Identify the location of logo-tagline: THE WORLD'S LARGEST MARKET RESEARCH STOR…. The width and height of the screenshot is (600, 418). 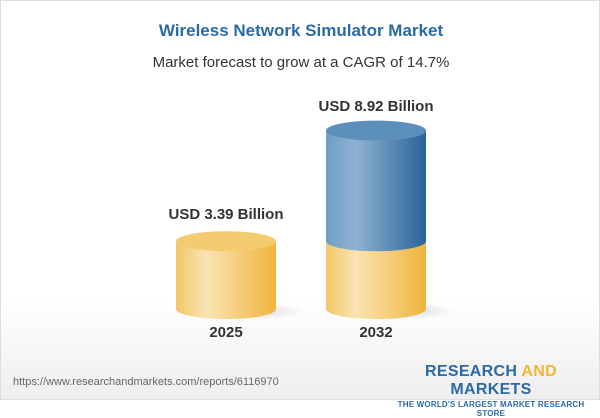
(491, 409).